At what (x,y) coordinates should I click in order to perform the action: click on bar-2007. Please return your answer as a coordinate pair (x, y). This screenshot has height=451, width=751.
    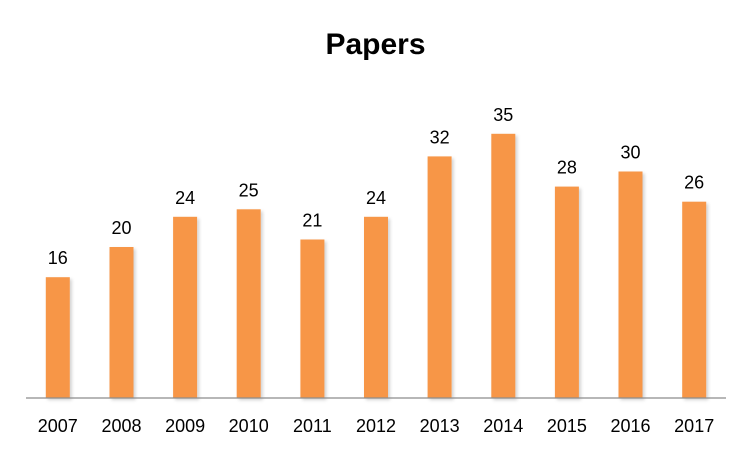
    Looking at the image, I should click on (57, 337).